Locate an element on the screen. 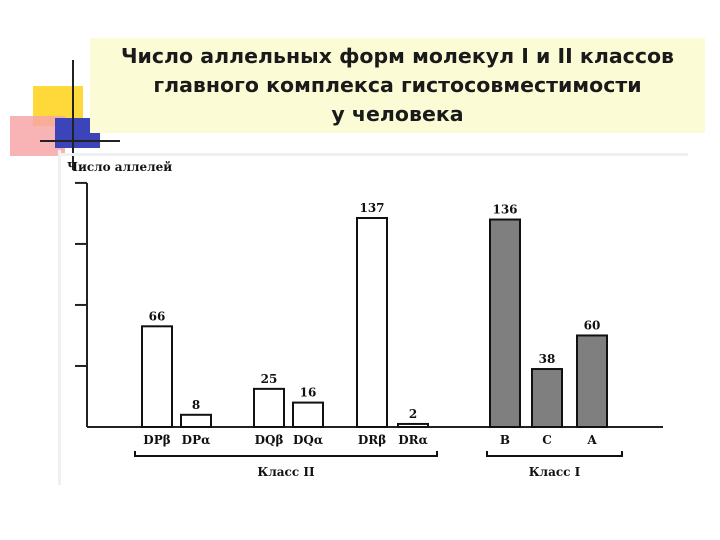  category-label-2: DPα is located at coordinates (196, 440).